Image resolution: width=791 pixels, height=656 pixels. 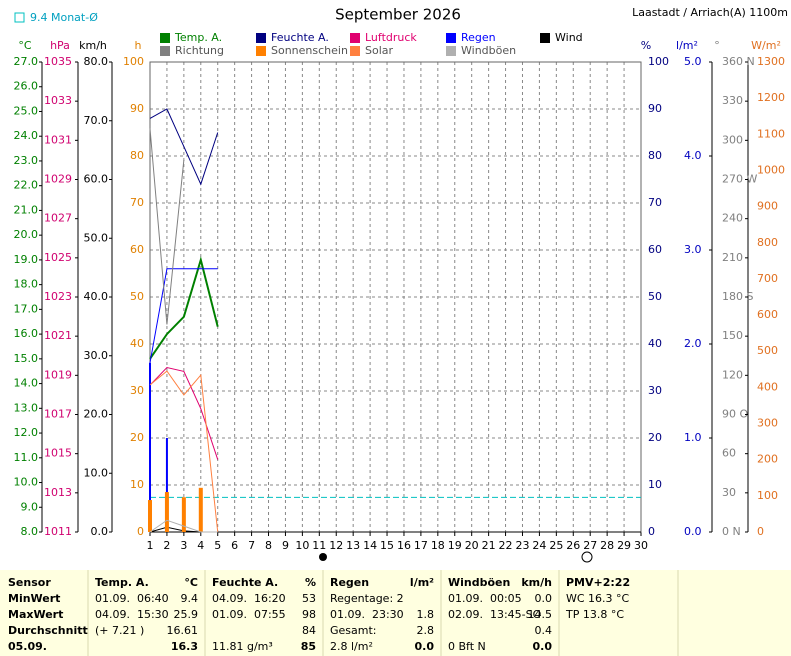 What do you see at coordinates (646, 45) in the screenshot?
I see `axis-unit: %` at bounding box center [646, 45].